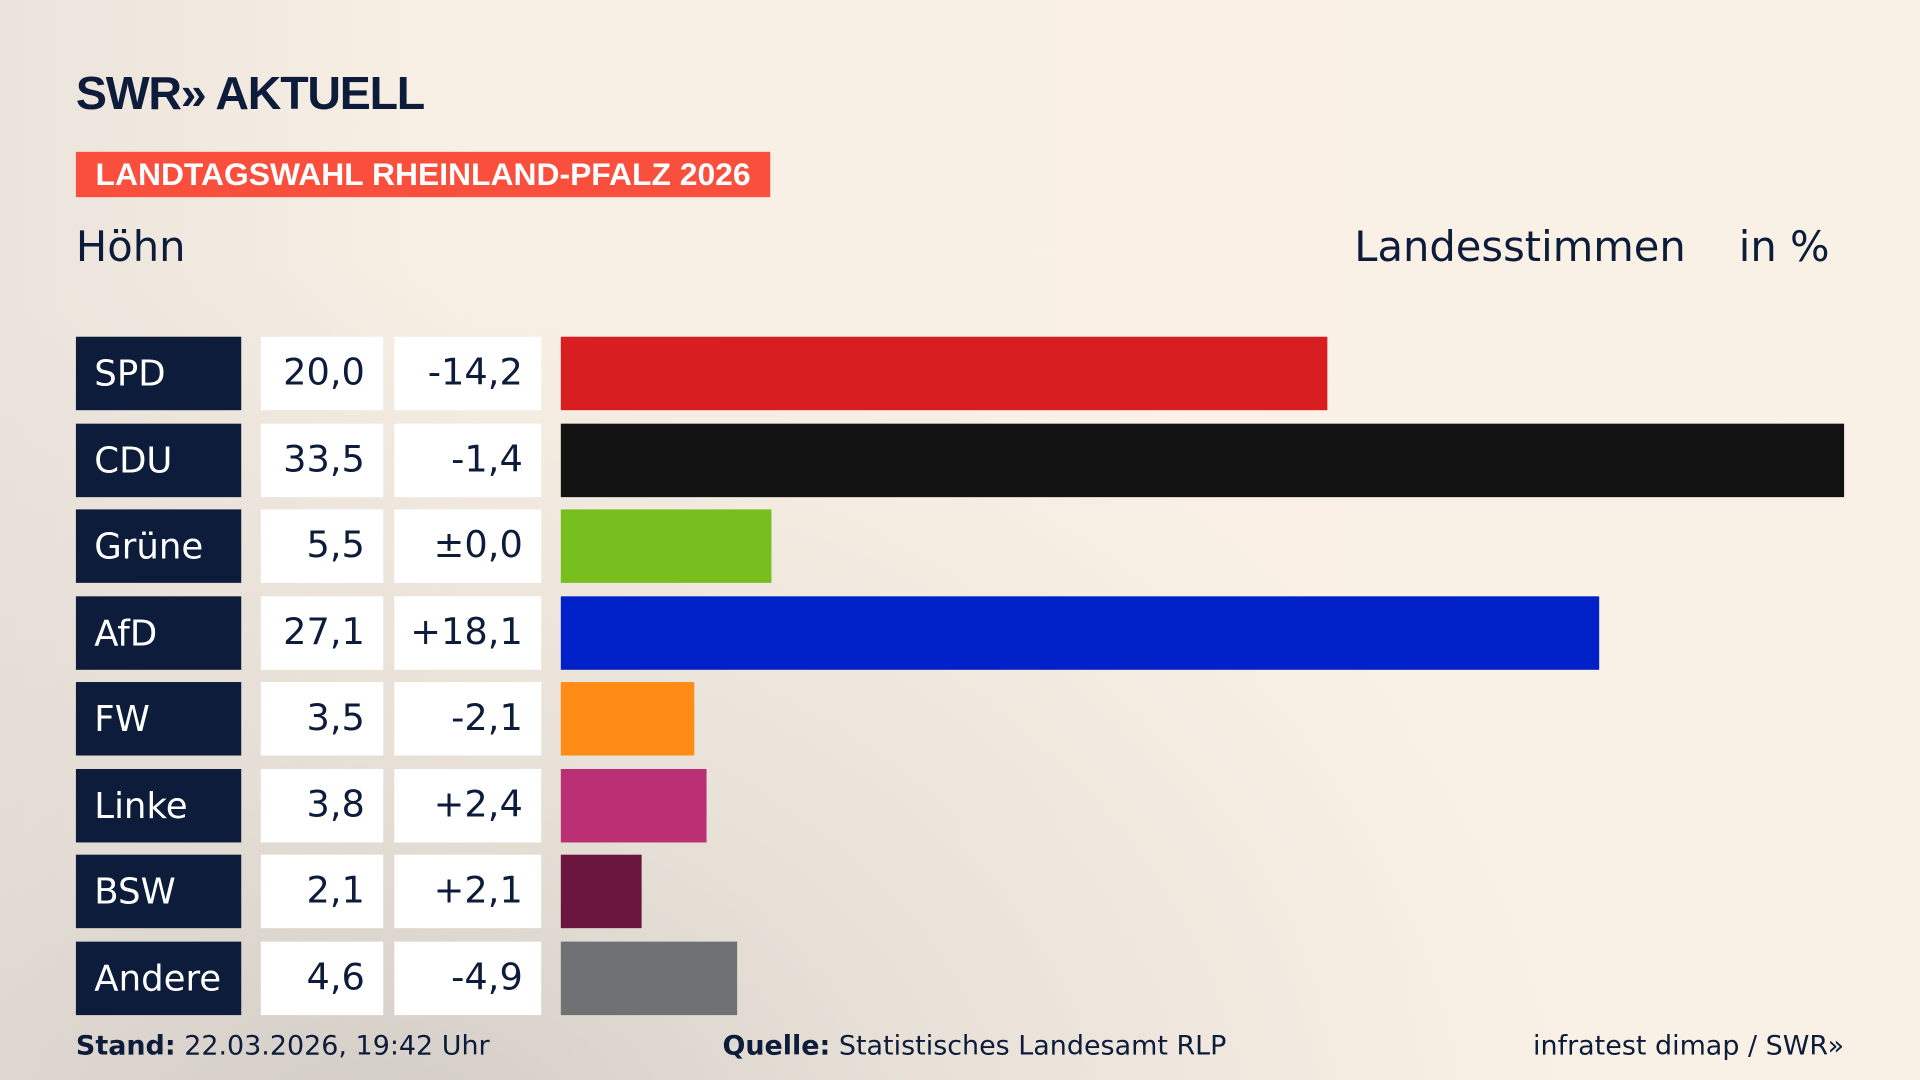  Describe the element at coordinates (158, 891) in the screenshot. I see `party-label: BSW` at that location.